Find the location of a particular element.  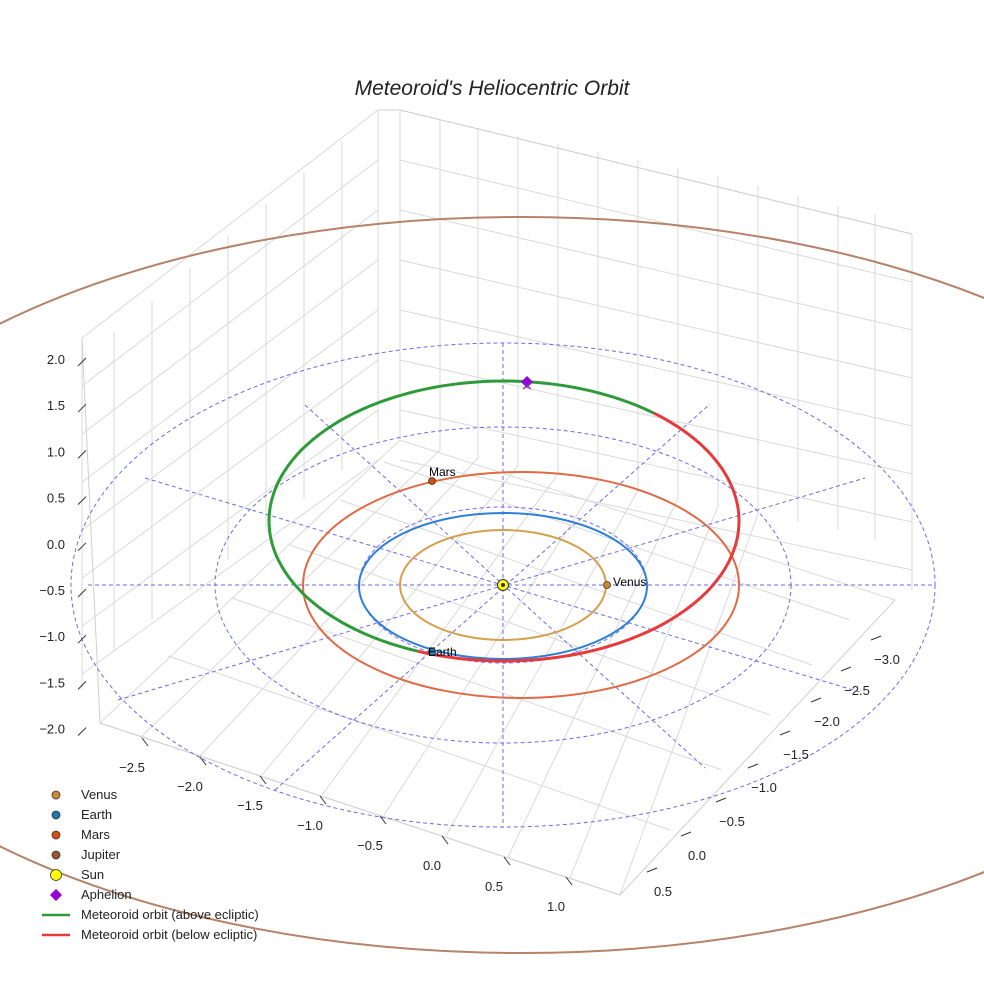

chart-title: Meteoroid's Heliocentric Orbit is located at coordinates (493, 88).